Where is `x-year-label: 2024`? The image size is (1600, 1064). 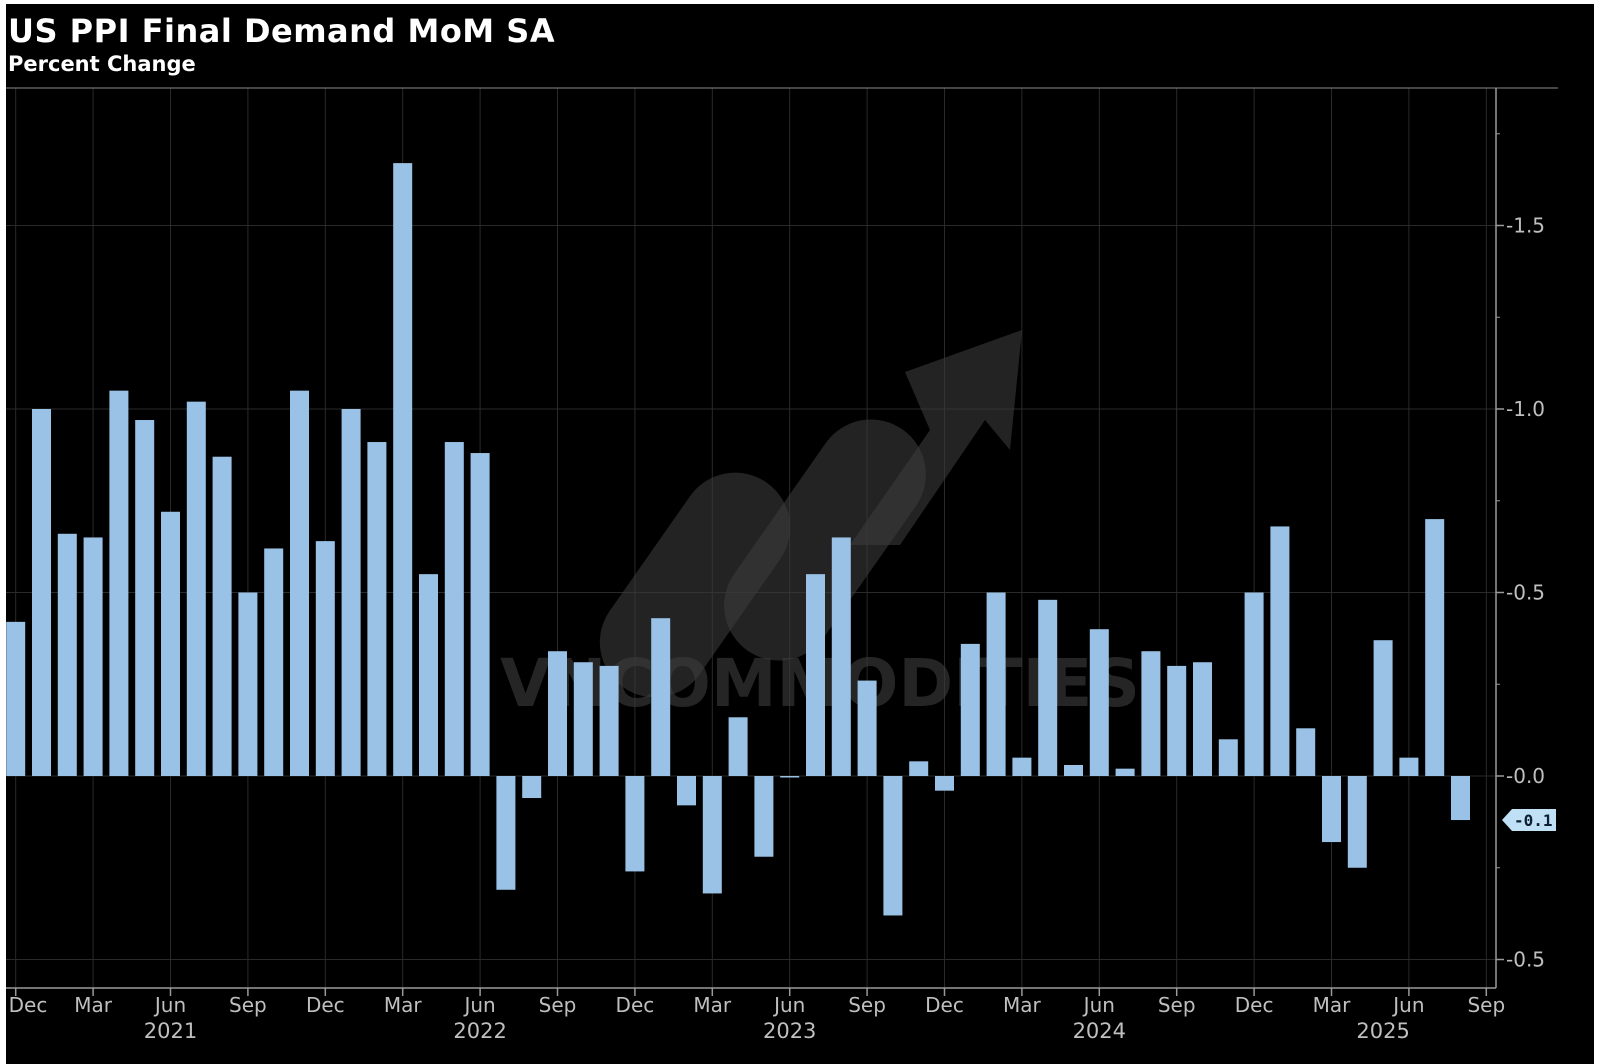 x-year-label: 2024 is located at coordinates (1099, 1031).